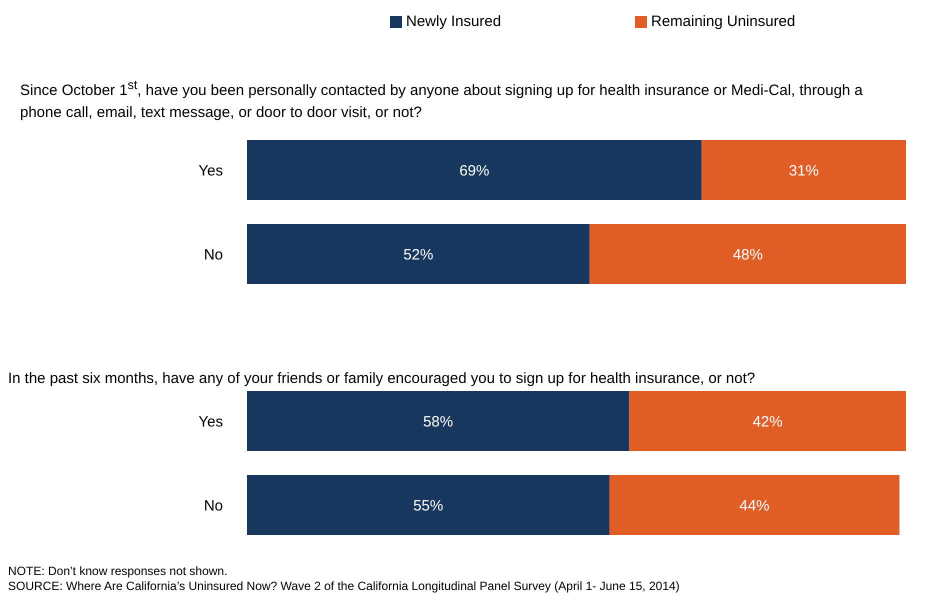  Describe the element at coordinates (723, 21) in the screenshot. I see `legend-label: Remaining Uninsured` at that location.